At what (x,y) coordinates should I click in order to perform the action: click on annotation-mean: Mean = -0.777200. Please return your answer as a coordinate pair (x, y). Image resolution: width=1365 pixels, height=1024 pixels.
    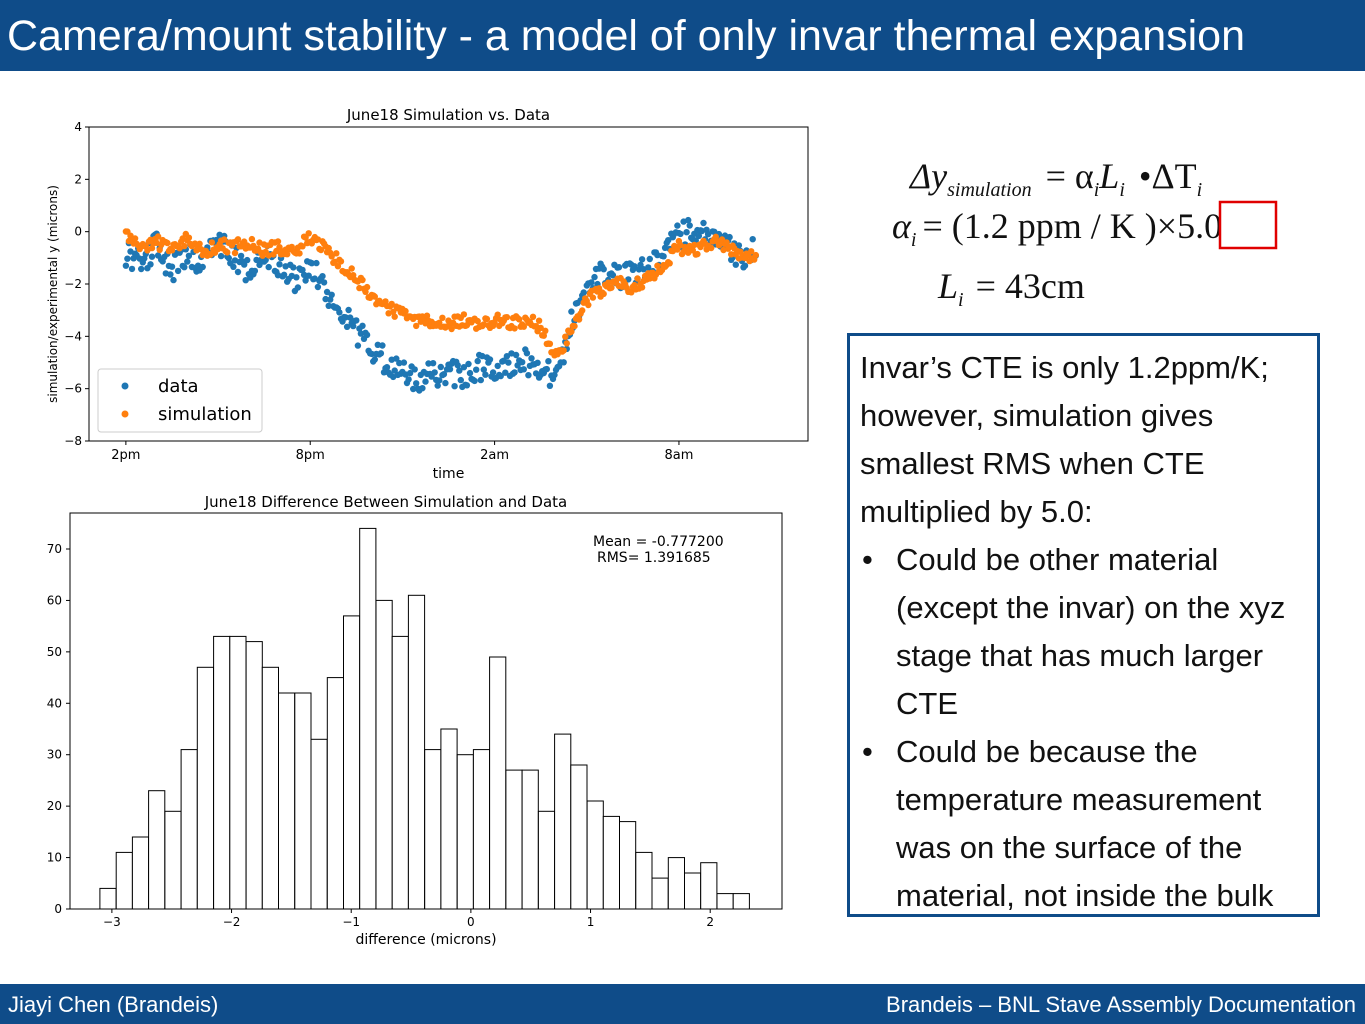
    Looking at the image, I should click on (658, 542).